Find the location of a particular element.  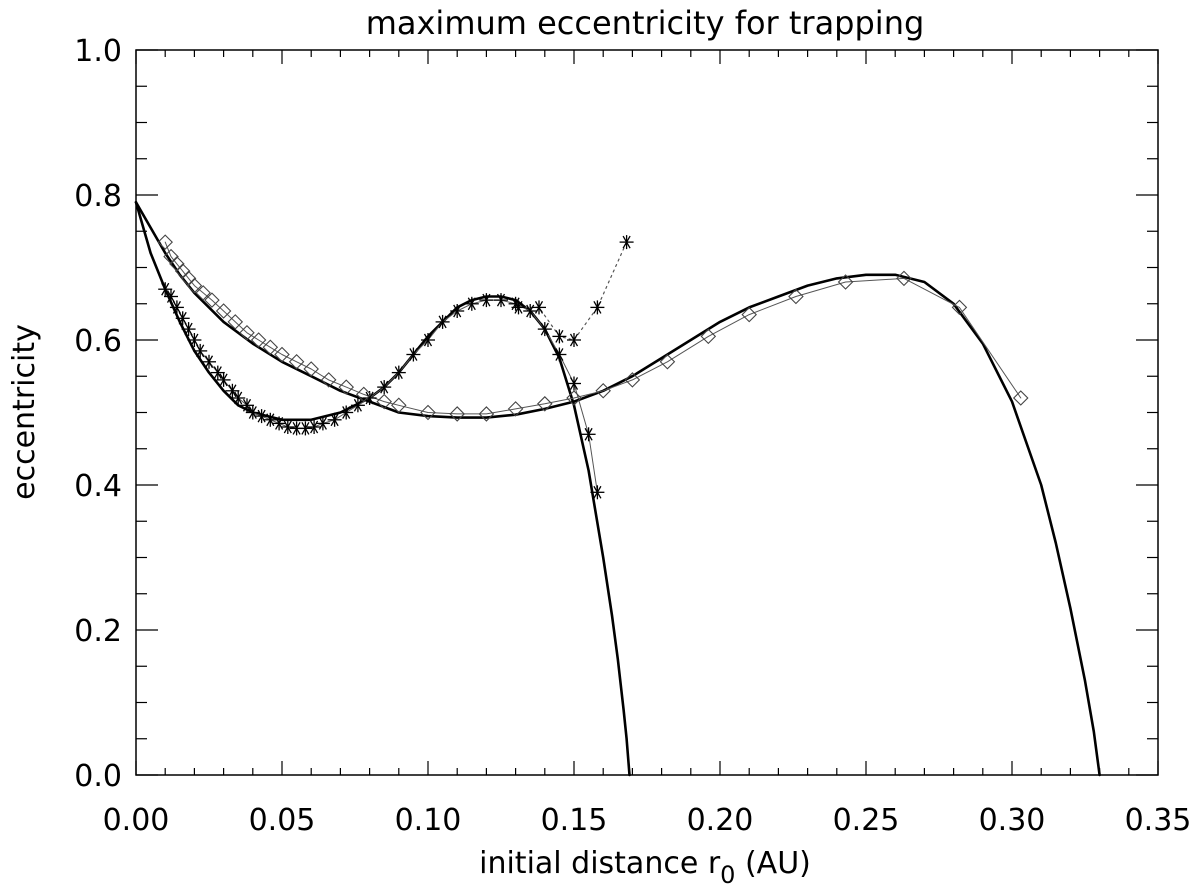

y-tick-label: 0.8 is located at coordinates (98, 196).